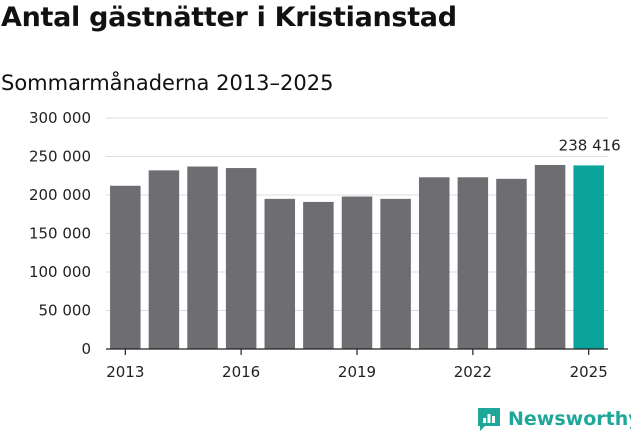 The height and width of the screenshot is (439, 631). I want to click on x-tick-label: 2019, so click(357, 372).